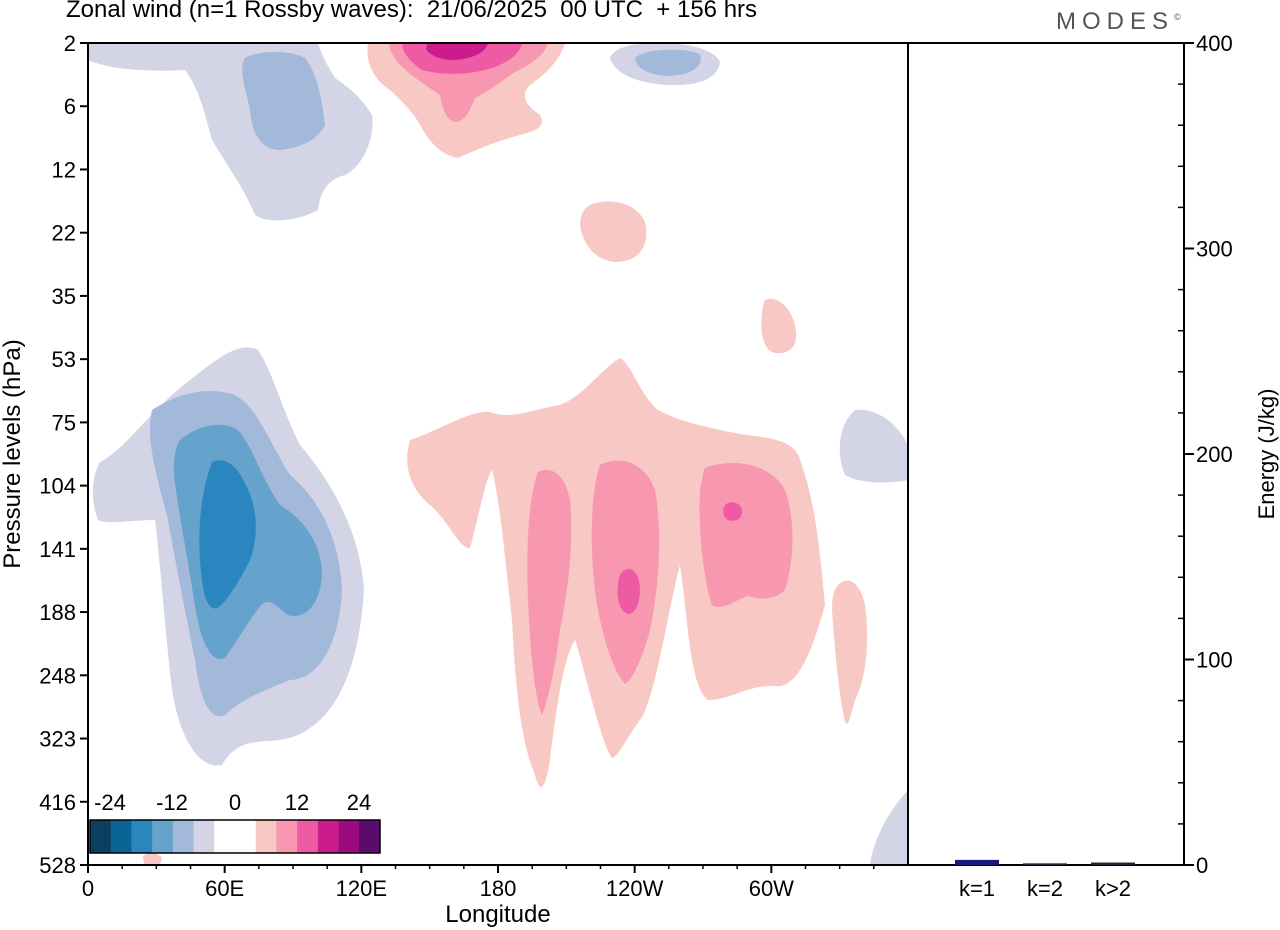 The image size is (1280, 930). What do you see at coordinates (152, 859) in the screenshot?
I see `pos-contour-bottom-fleck` at bounding box center [152, 859].